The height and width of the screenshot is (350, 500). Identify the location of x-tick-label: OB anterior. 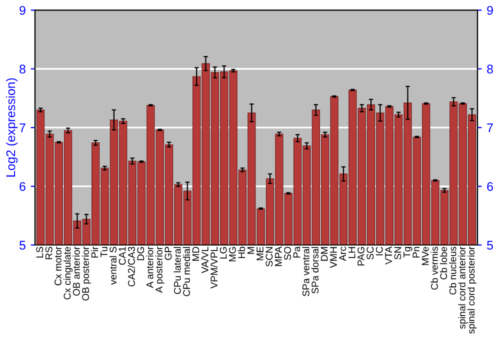
(76, 271).